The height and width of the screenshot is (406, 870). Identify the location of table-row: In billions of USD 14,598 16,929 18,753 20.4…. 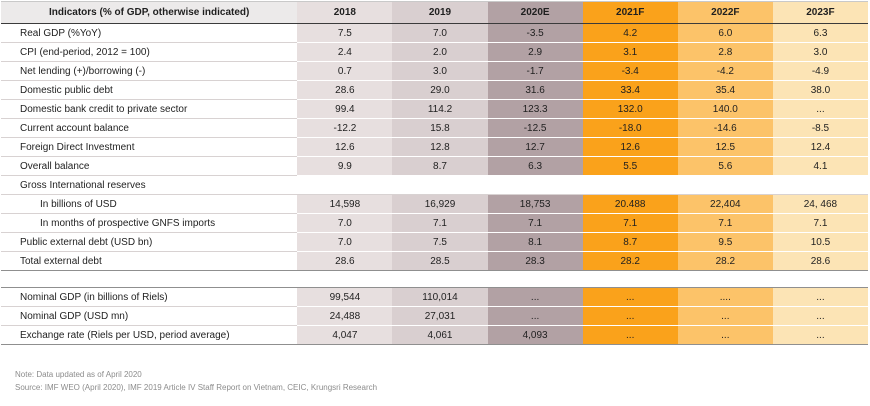
(434, 204).